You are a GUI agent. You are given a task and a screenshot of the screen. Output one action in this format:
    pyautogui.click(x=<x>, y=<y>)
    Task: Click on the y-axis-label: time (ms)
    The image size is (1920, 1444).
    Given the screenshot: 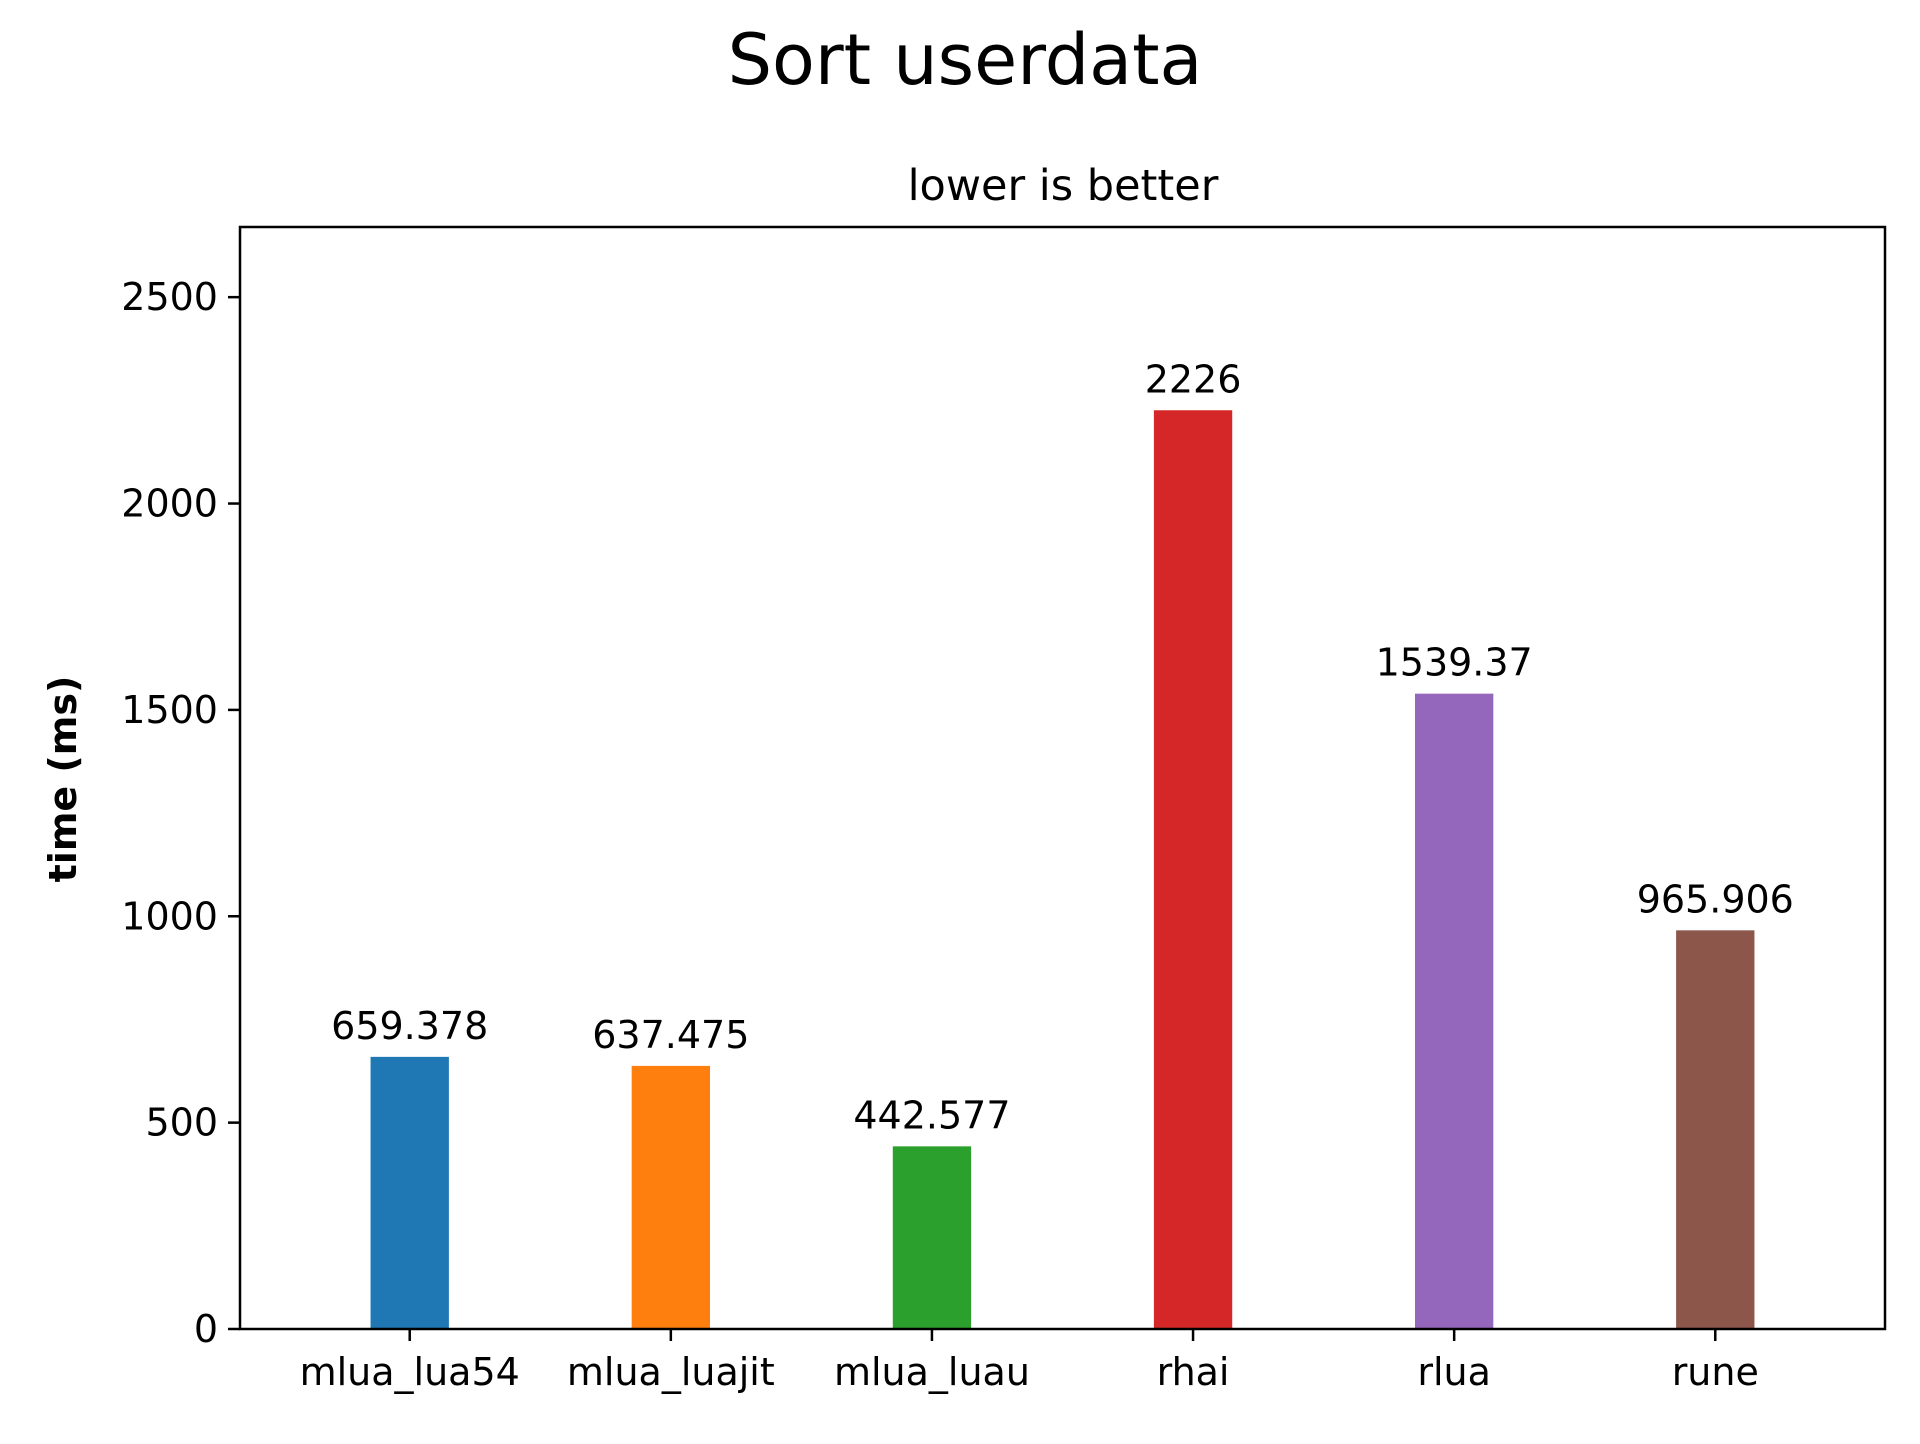 What is the action you would take?
    pyautogui.click(x=63, y=779)
    